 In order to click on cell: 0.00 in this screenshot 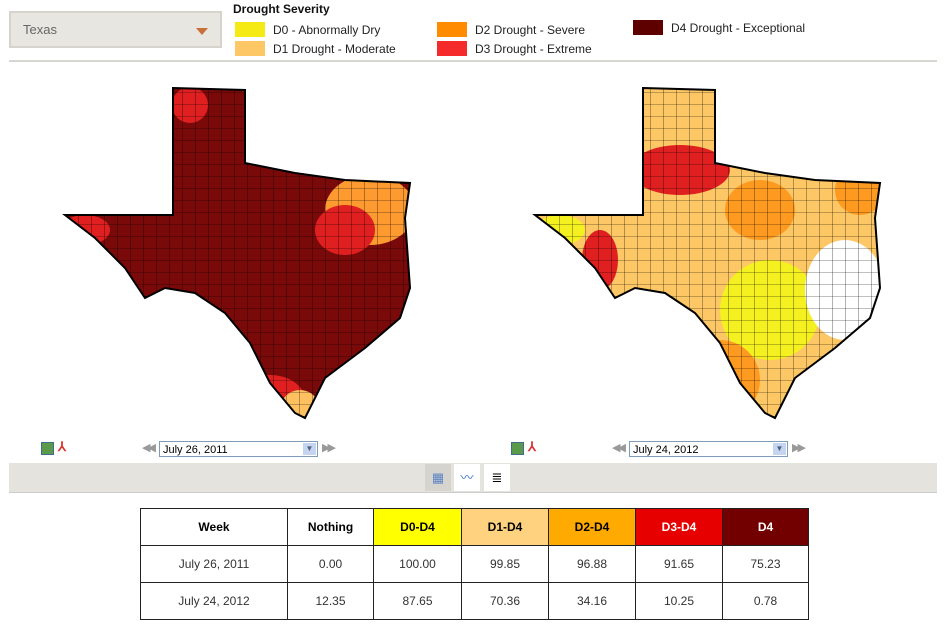, I will do `click(330, 564)`.